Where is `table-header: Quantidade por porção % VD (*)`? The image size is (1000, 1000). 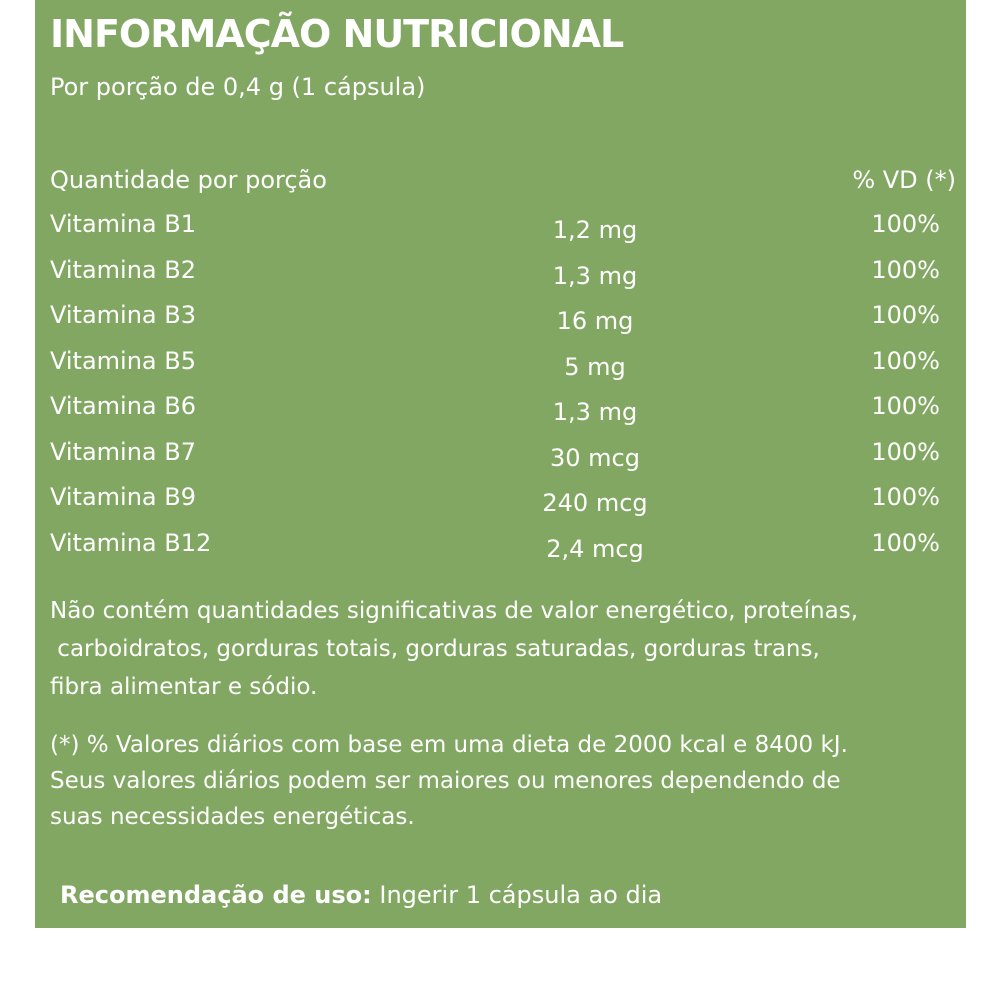 table-header: Quantidade por porção % VD (*) is located at coordinates (503, 182).